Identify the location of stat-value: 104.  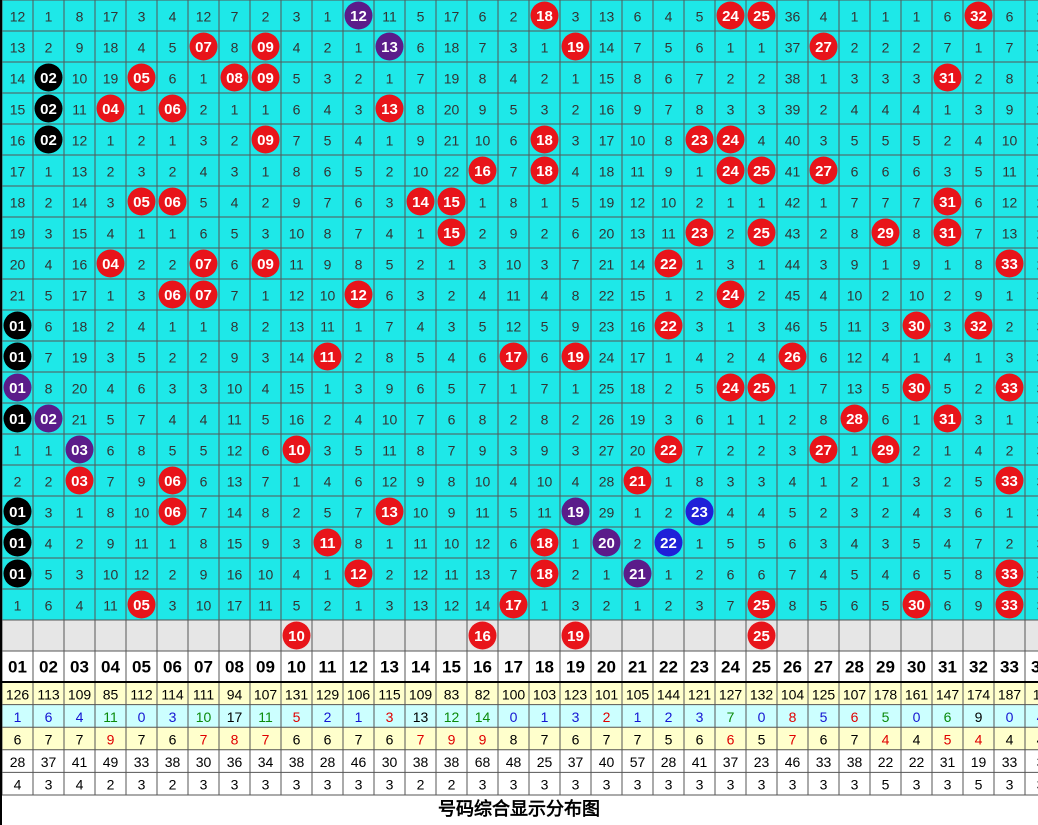
(793, 694).